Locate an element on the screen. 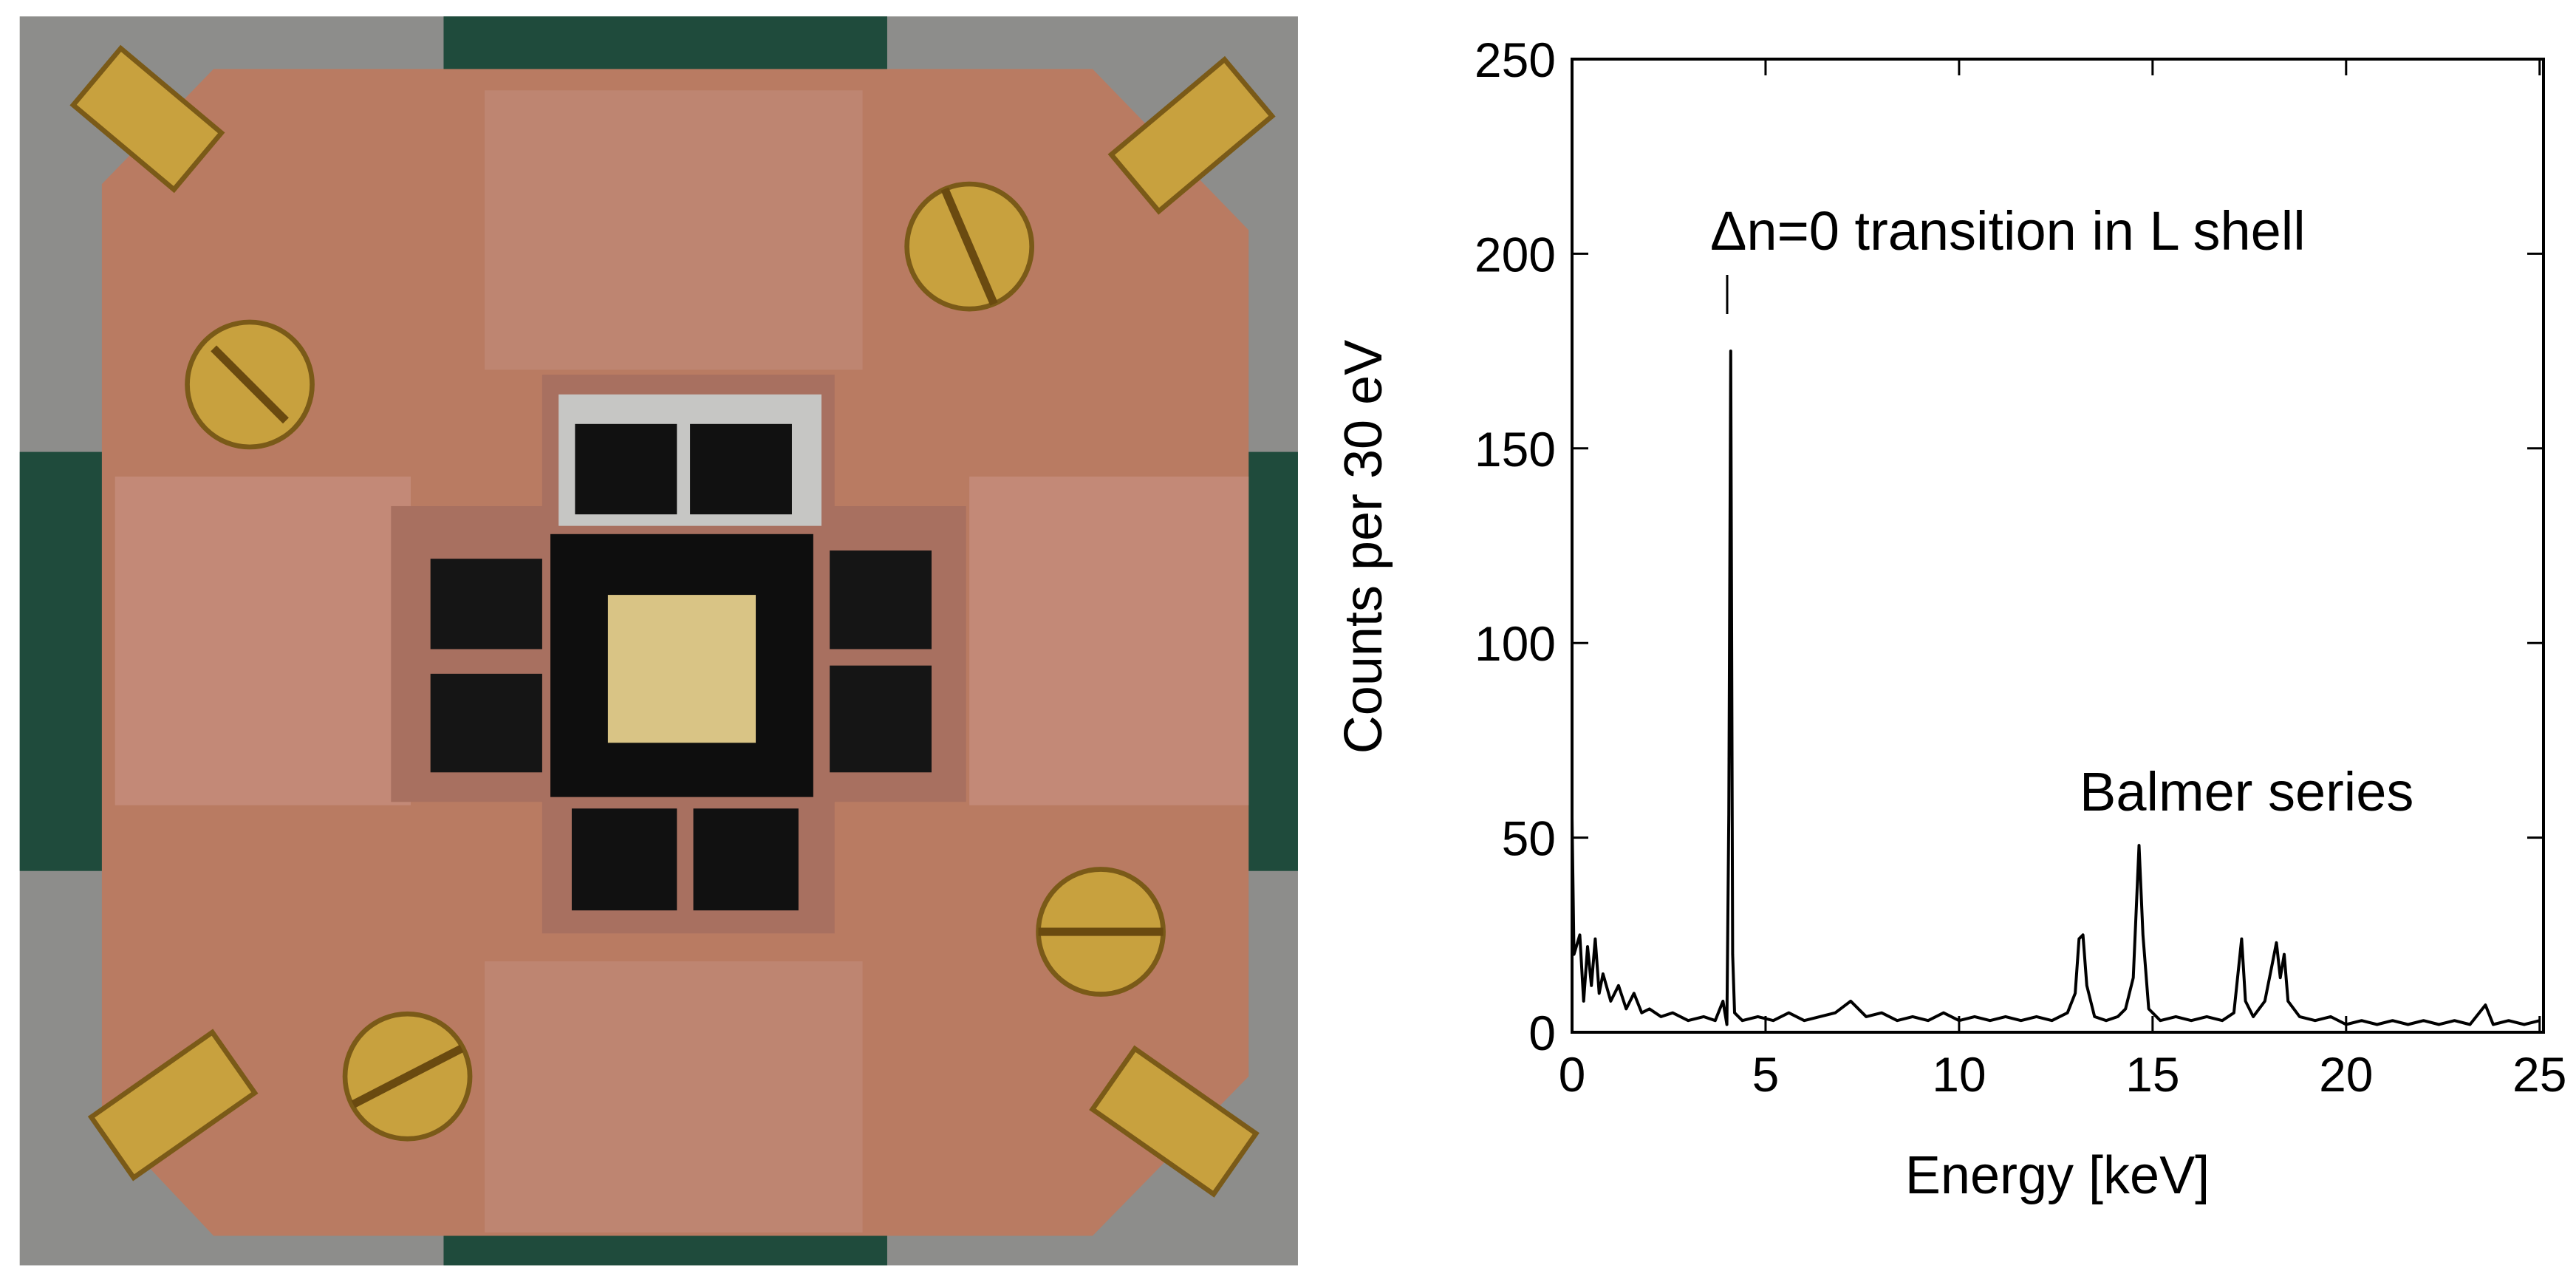  x-tick-label: 25 is located at coordinates (2539, 1074).